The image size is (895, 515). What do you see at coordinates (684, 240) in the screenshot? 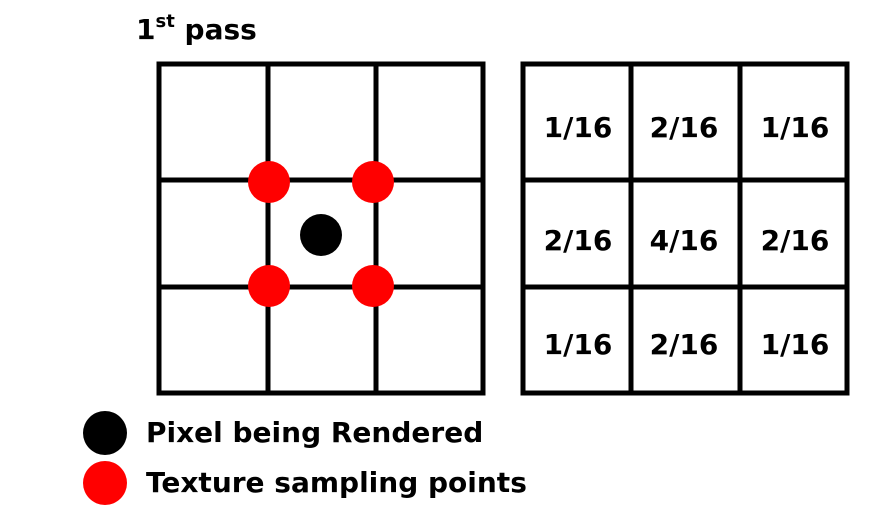
I see `weight-cell-r2-c2: 4/16` at bounding box center [684, 240].